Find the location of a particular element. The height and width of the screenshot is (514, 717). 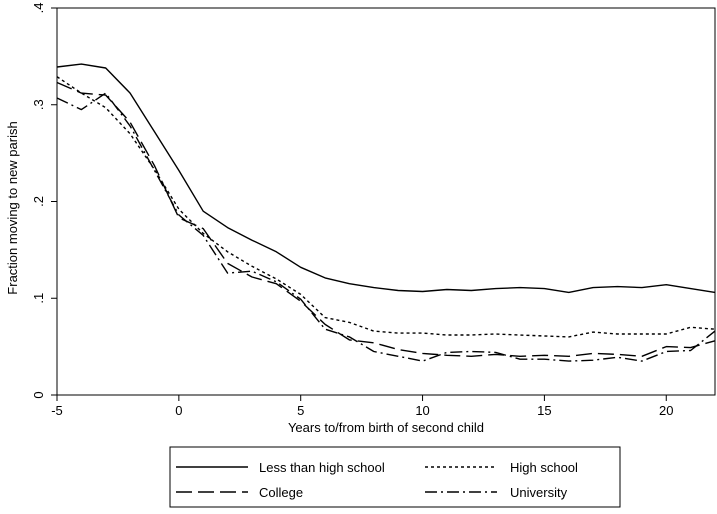

y-tick-label: .1 is located at coordinates (38, 298).